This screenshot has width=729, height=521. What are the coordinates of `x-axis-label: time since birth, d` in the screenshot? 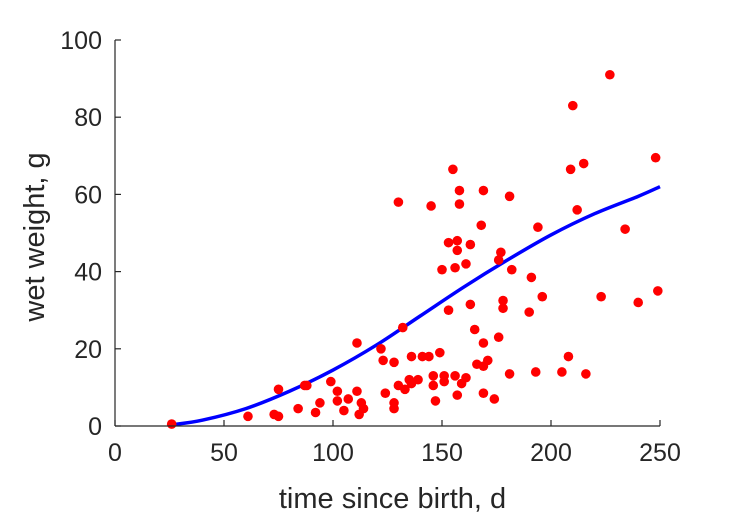 It's located at (392, 499).